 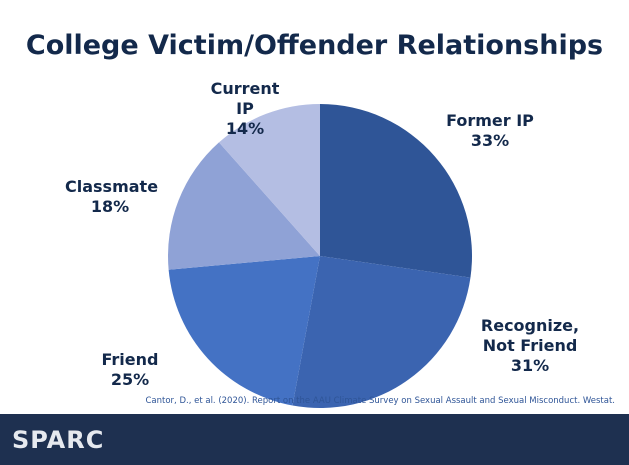 I want to click on category-label: Recognize, Not Friend, so click(x=530, y=335).